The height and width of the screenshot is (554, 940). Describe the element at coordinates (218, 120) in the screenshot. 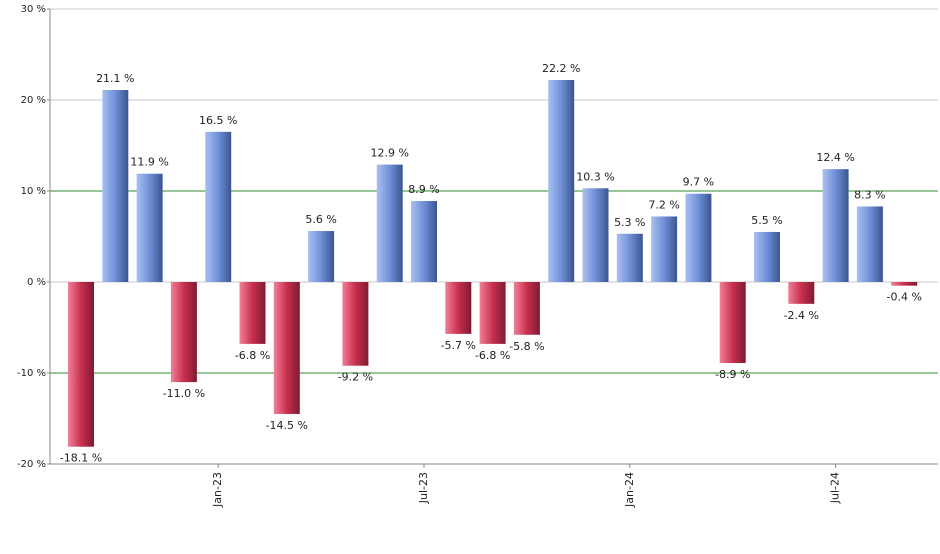

I see `data-label: 16.5 %` at that location.